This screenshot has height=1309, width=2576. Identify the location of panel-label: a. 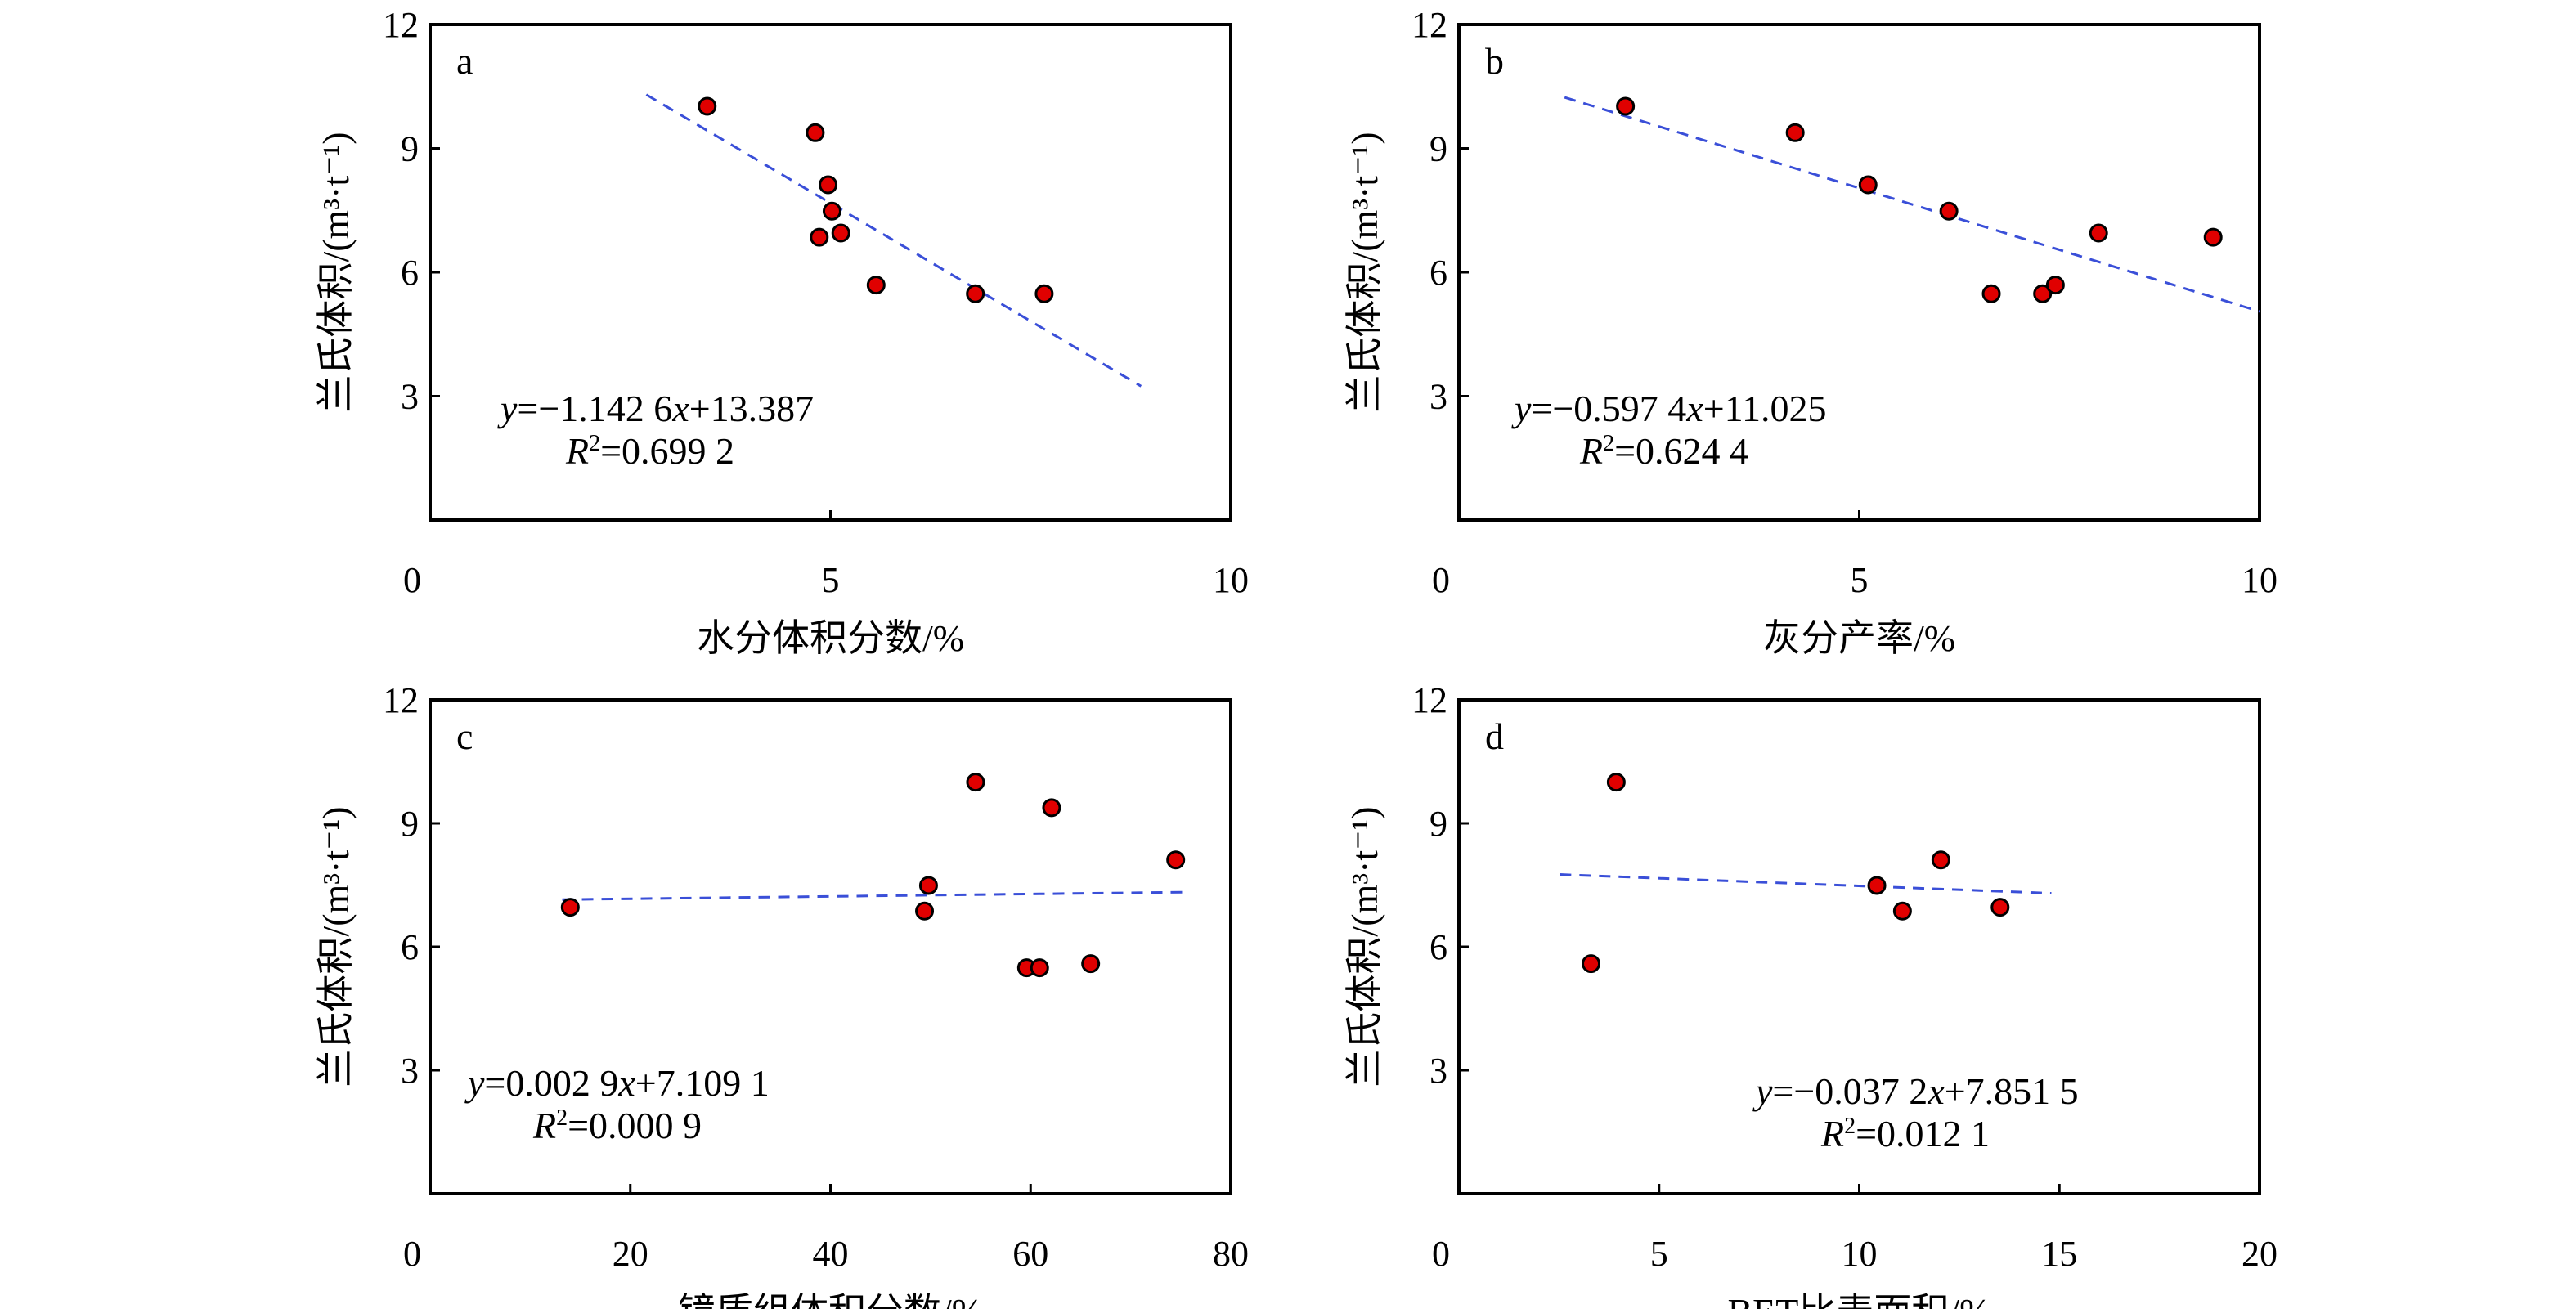
(465, 61).